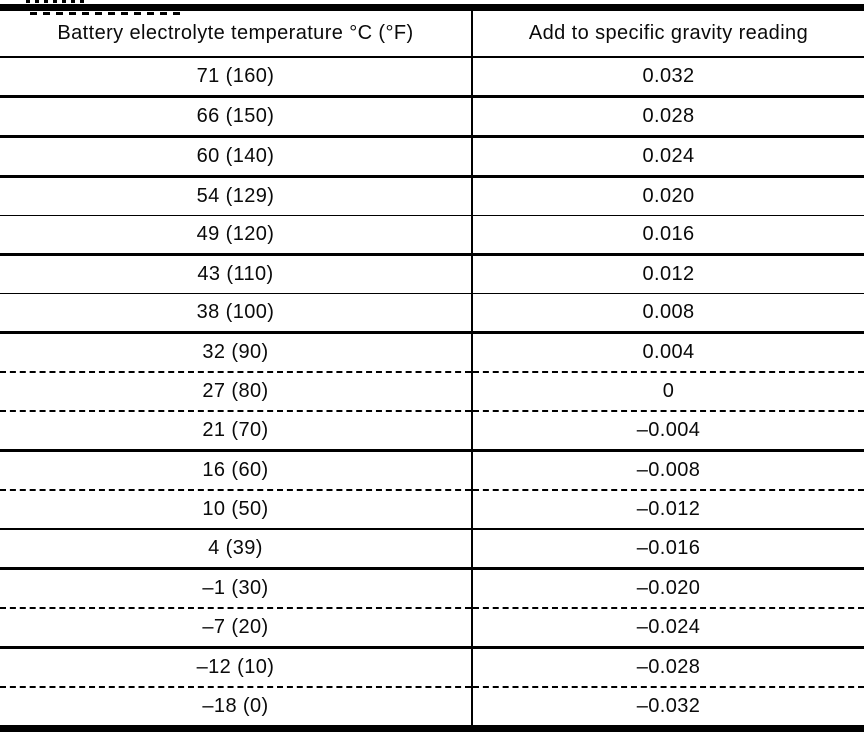 The width and height of the screenshot is (864, 732). Describe the element at coordinates (668, 706) in the screenshot. I see `gravity-correction-cell: –0.032` at that location.